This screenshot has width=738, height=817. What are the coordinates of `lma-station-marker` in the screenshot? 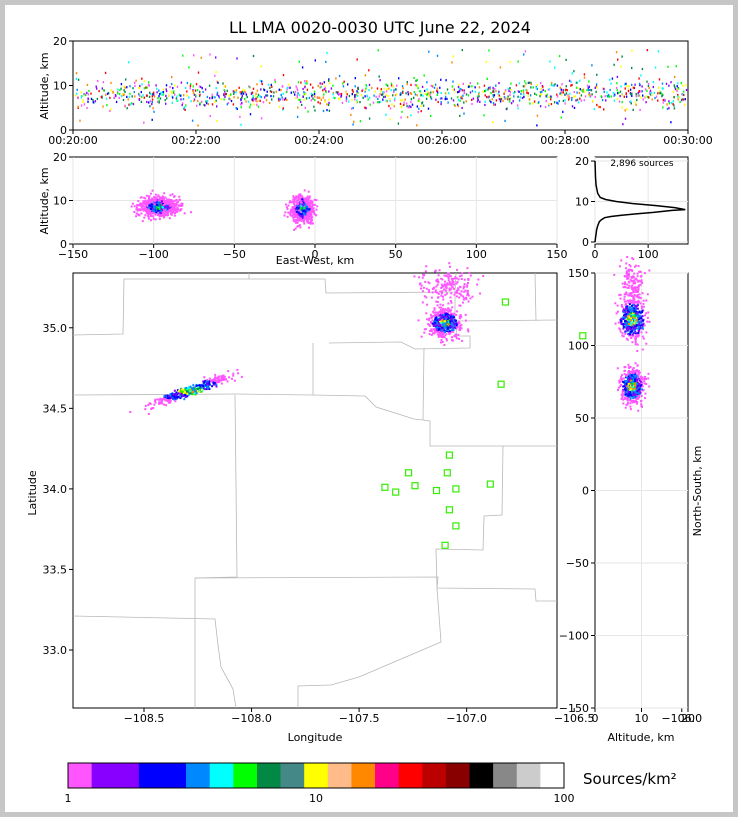 It's located at (456, 526).